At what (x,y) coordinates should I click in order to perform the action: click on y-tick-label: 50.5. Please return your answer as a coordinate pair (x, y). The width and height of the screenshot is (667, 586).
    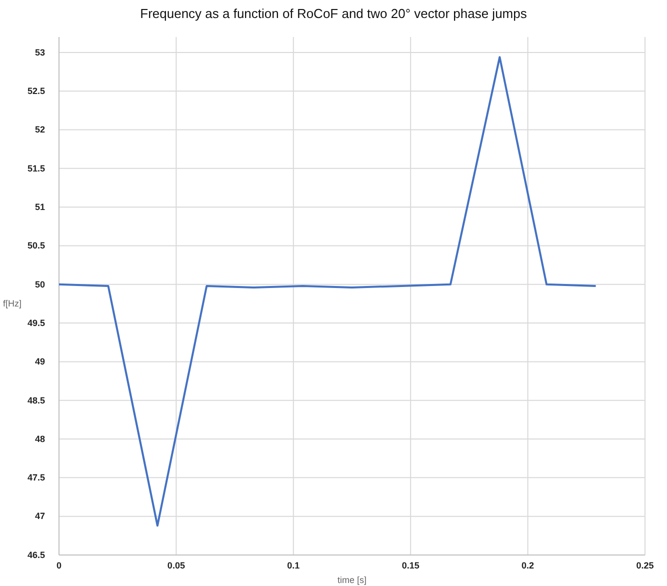
    Looking at the image, I should click on (36, 245).